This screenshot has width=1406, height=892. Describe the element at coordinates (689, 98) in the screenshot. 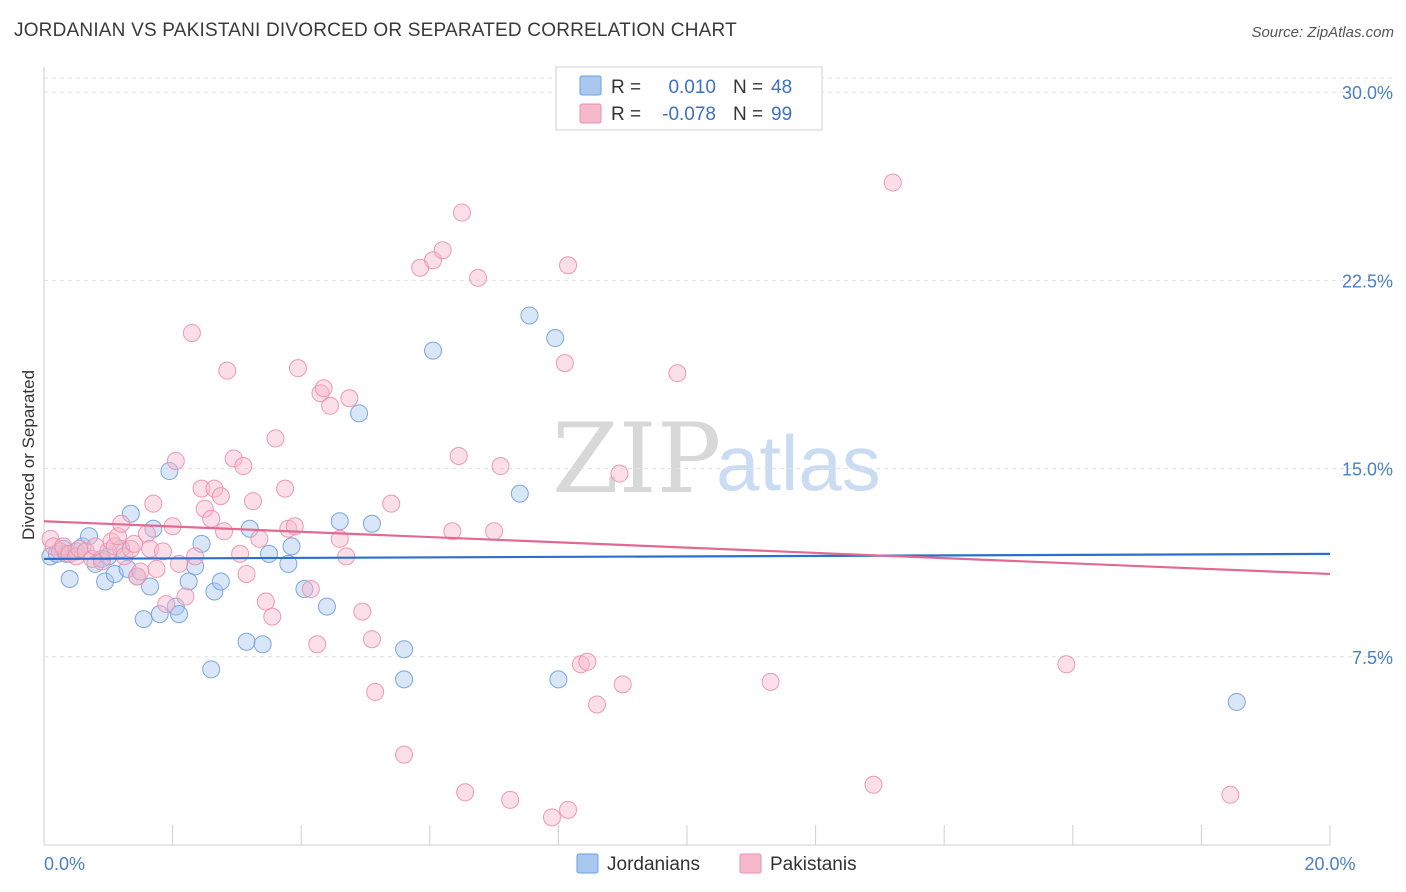

I see `stats-legend: R = 0.010 N = 48 R = -0.078 N = 99` at that location.